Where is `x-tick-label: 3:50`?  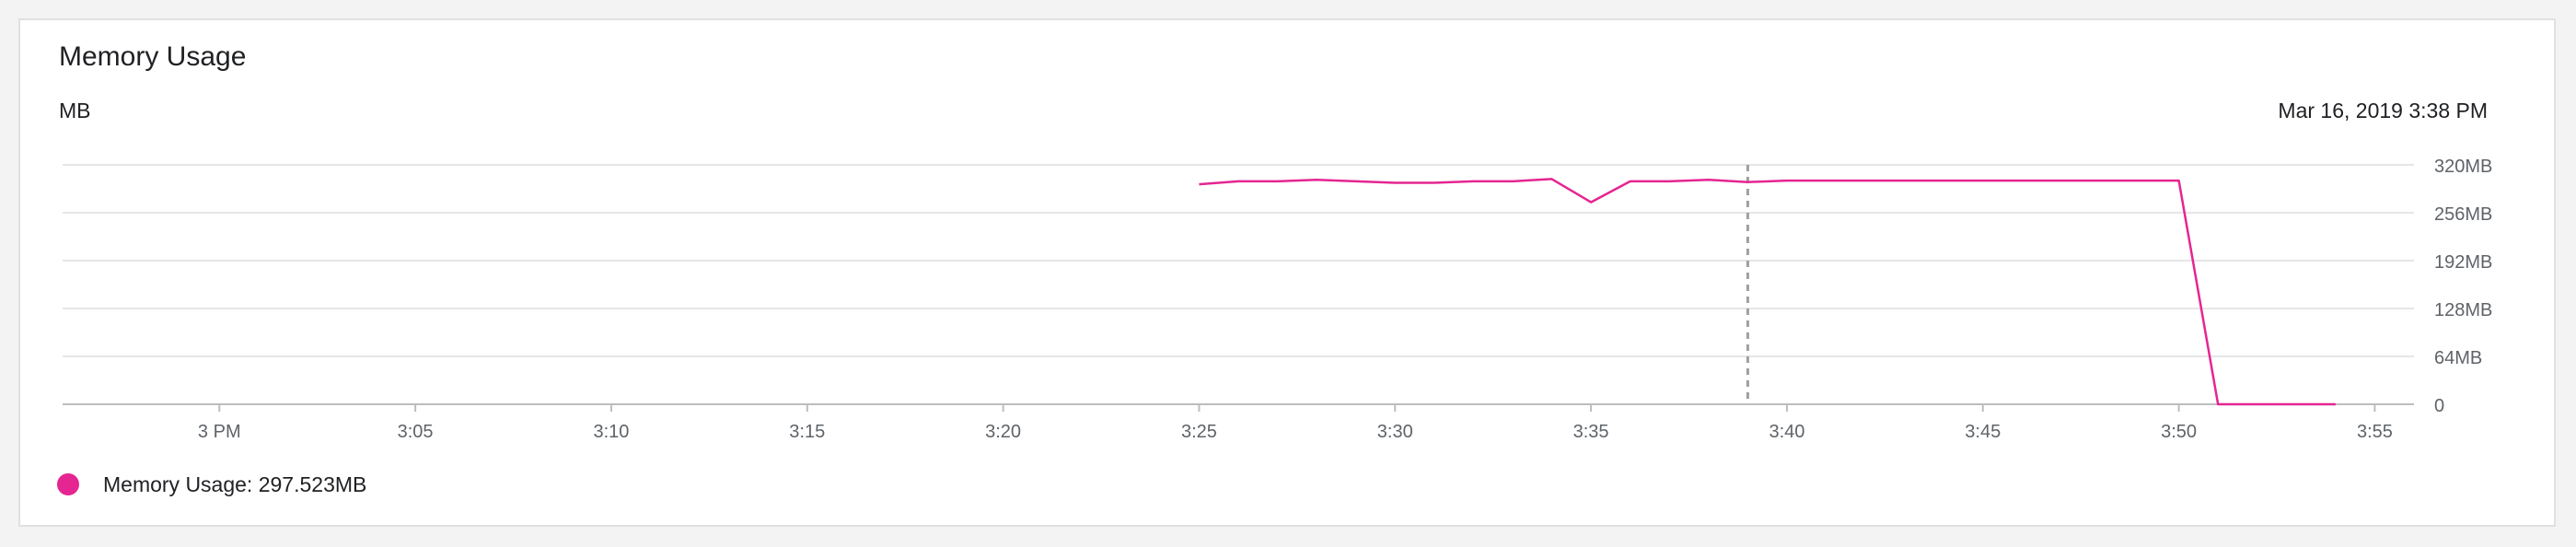 x-tick-label: 3:50 is located at coordinates (2179, 432).